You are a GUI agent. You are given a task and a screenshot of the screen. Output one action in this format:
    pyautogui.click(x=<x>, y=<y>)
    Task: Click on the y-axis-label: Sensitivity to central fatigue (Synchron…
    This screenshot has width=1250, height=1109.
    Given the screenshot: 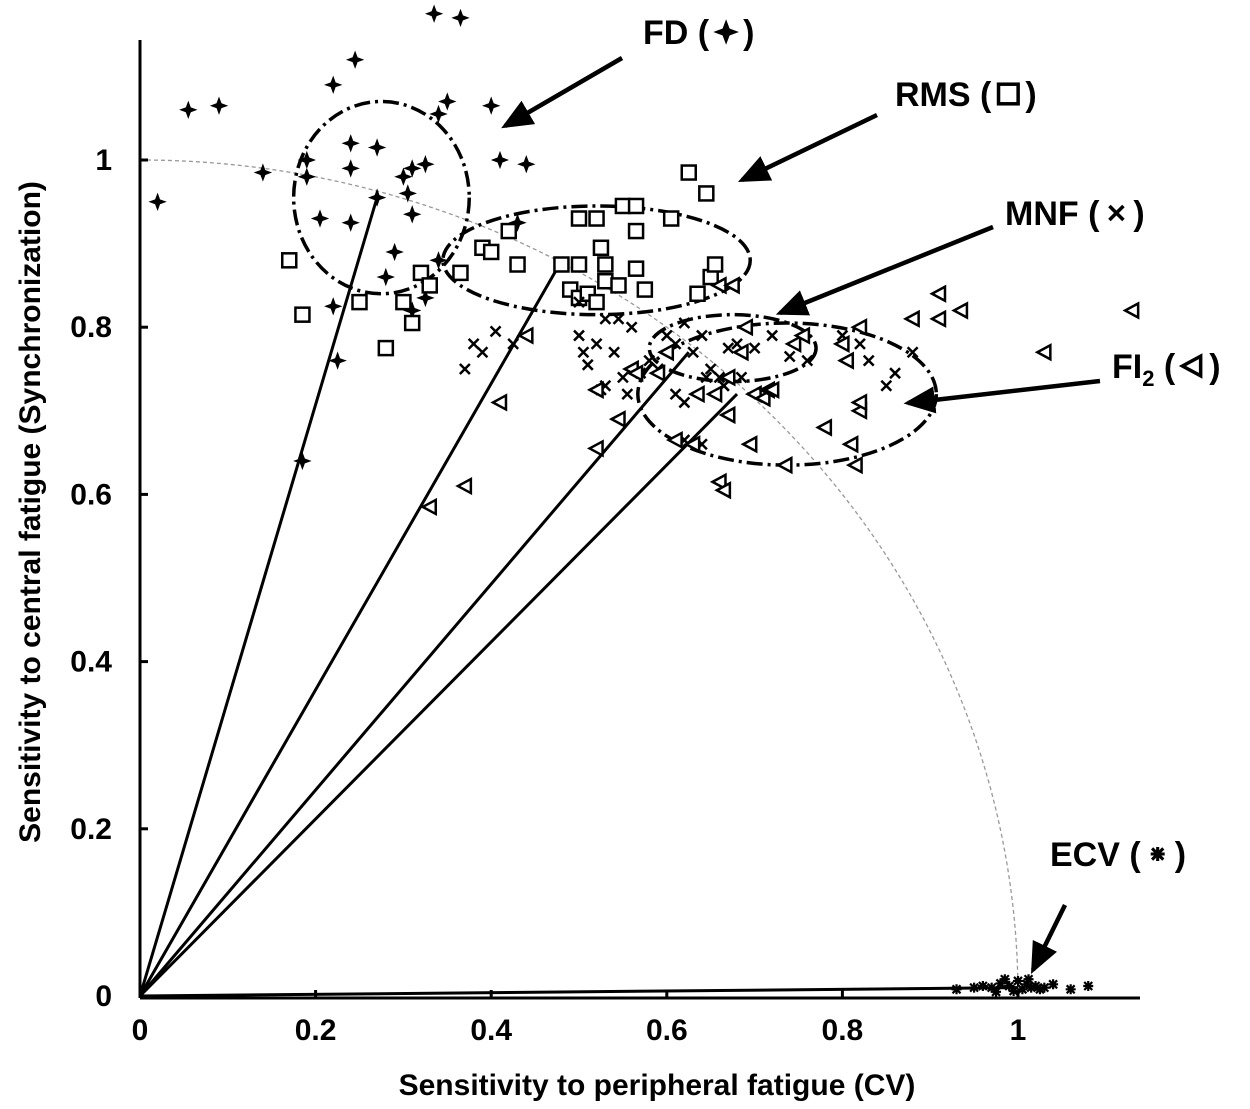 What is the action you would take?
    pyautogui.click(x=30, y=512)
    